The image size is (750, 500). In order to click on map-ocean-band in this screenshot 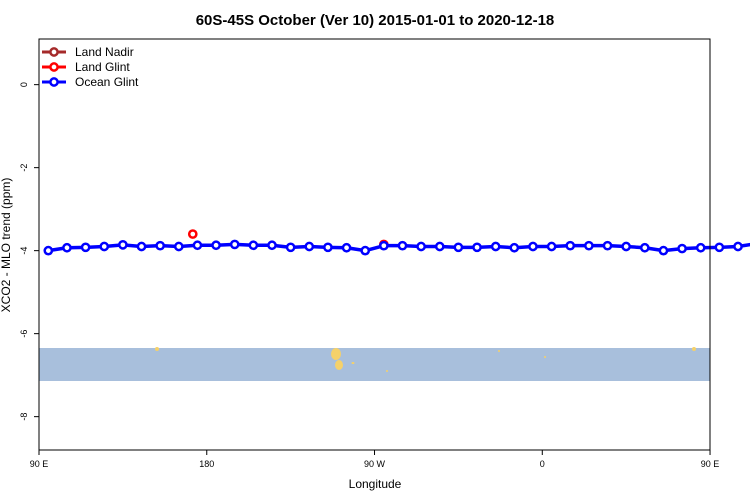, I will do `click(374, 364)`.